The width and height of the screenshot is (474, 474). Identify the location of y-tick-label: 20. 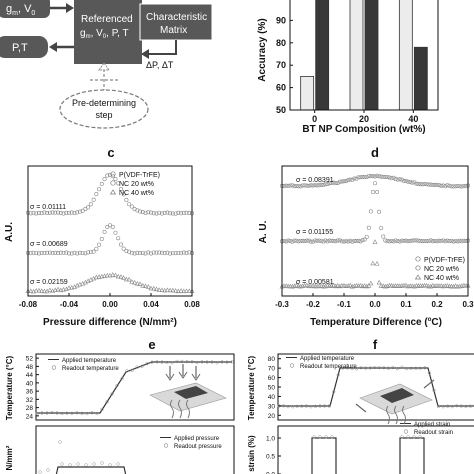
(272, 416).